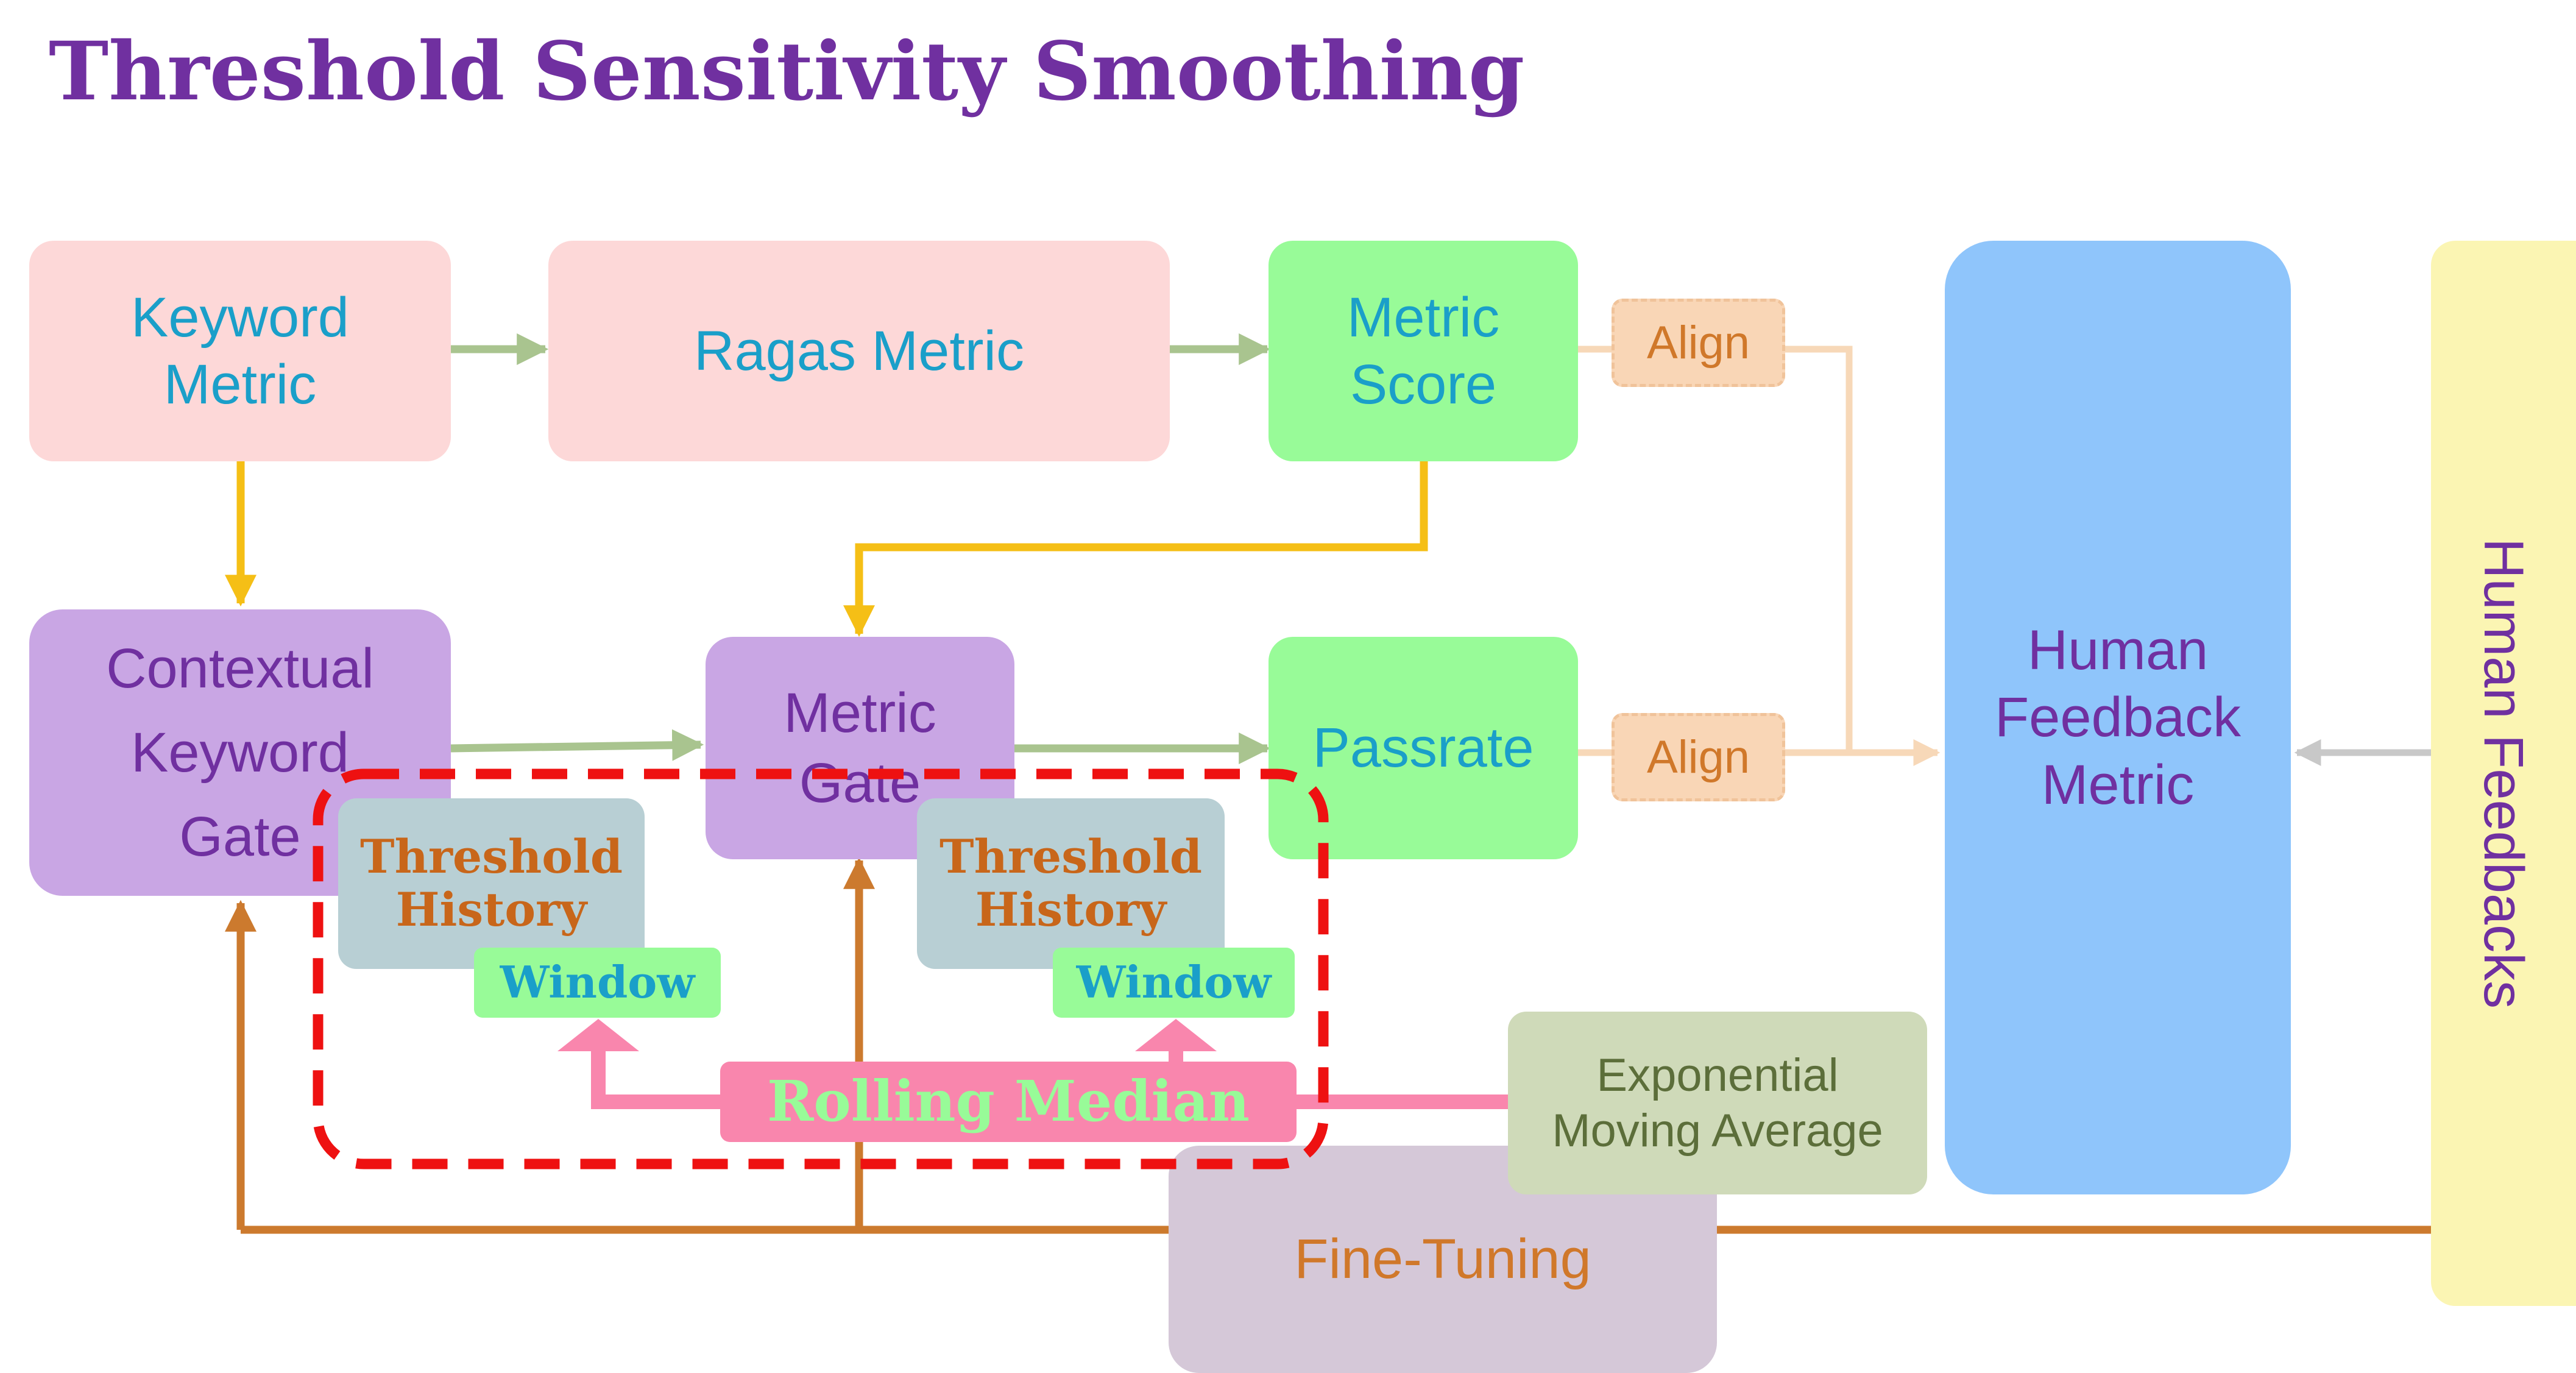  I want to click on node-passrate: Passrate, so click(1423, 748).